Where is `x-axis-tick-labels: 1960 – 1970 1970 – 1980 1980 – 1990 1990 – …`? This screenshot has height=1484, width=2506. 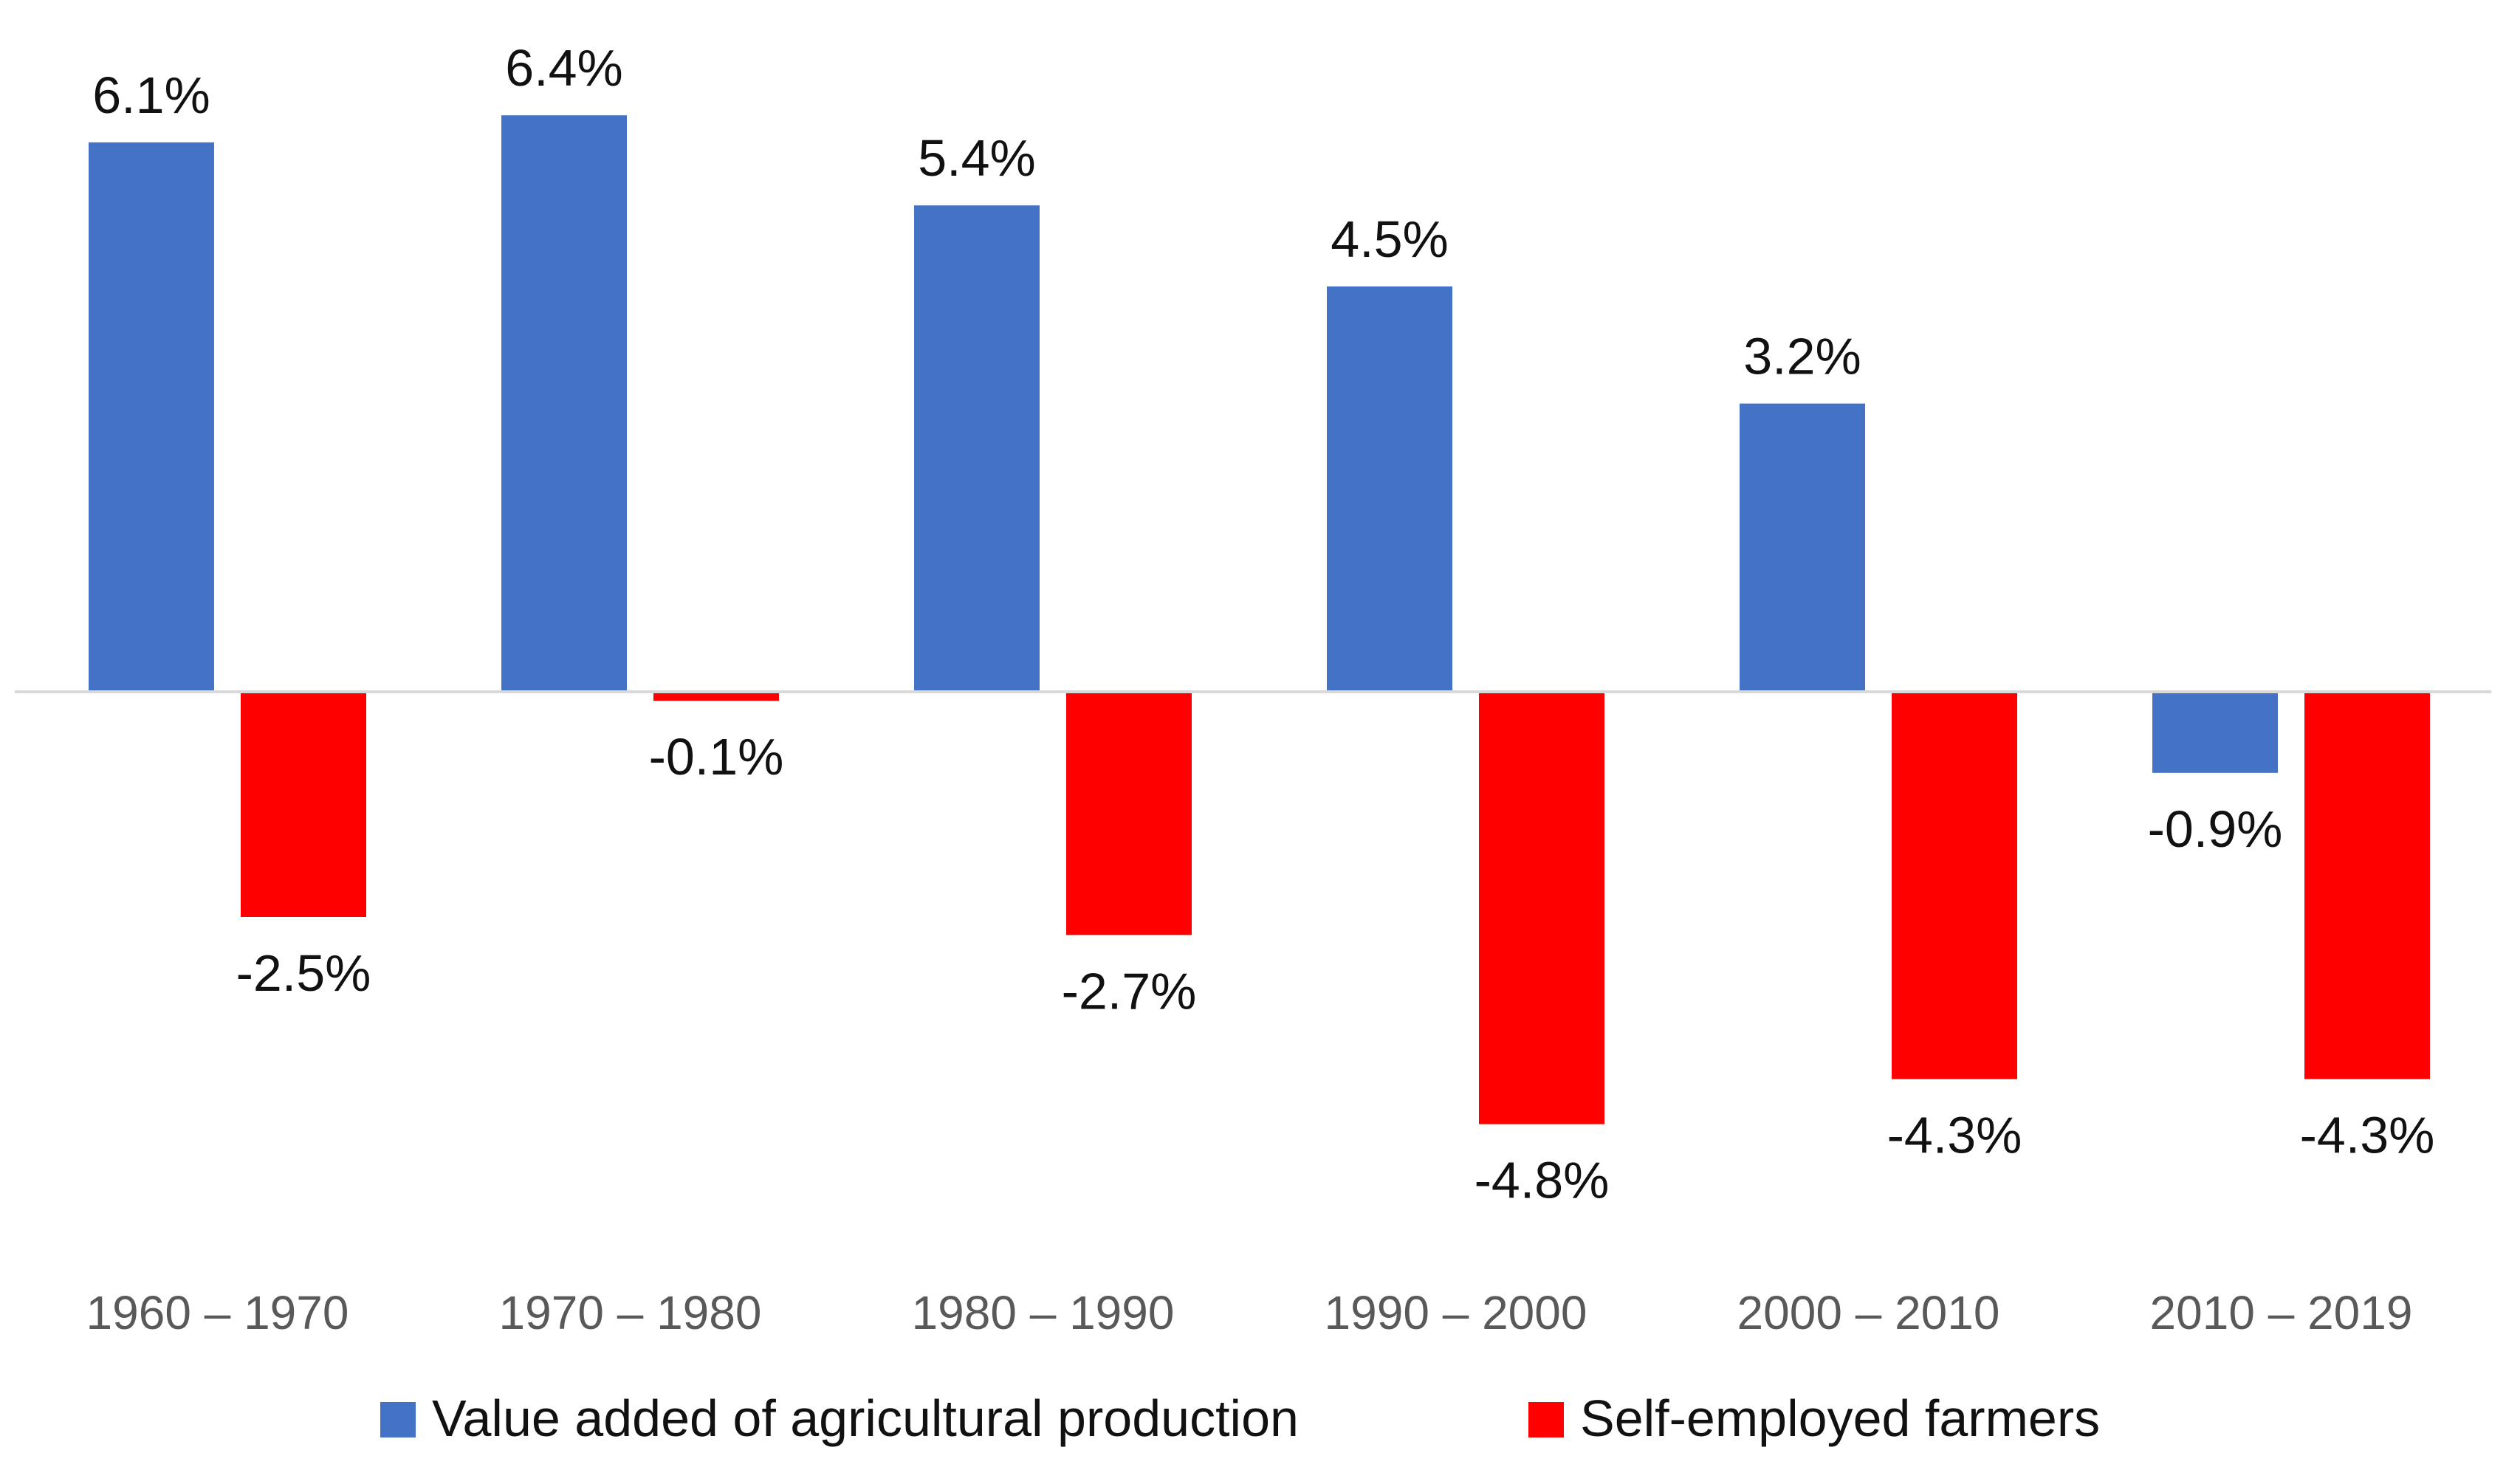
x-axis-tick-labels: 1960 – 1970 1970 – 1980 1980 – 1990 1990 – … is located at coordinates (1250, 1312).